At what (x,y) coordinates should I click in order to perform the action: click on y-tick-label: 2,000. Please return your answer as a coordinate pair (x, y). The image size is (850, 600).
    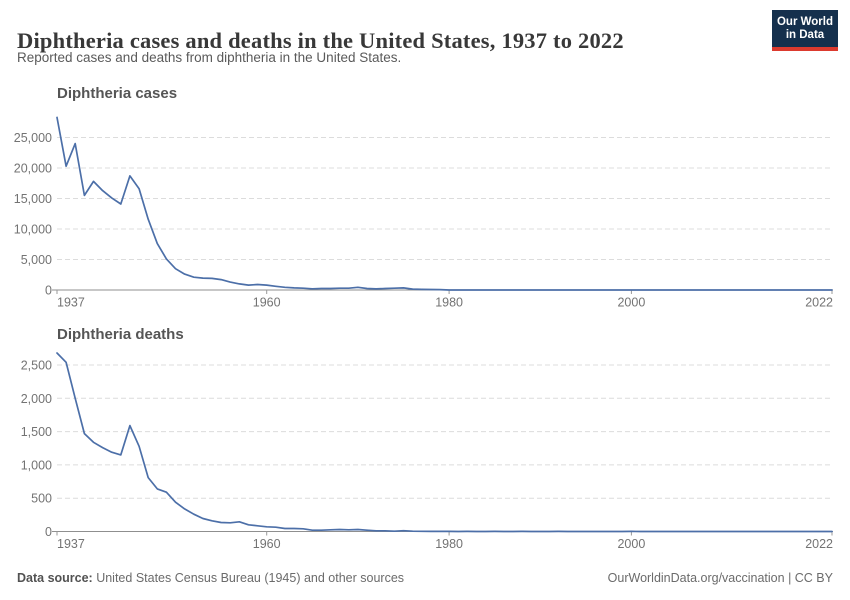
    Looking at the image, I should click on (36, 399).